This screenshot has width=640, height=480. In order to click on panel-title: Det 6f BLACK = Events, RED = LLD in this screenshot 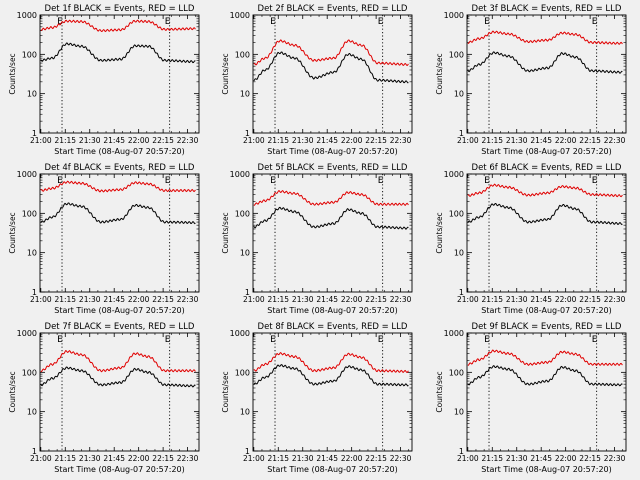, I will do `click(547, 168)`.